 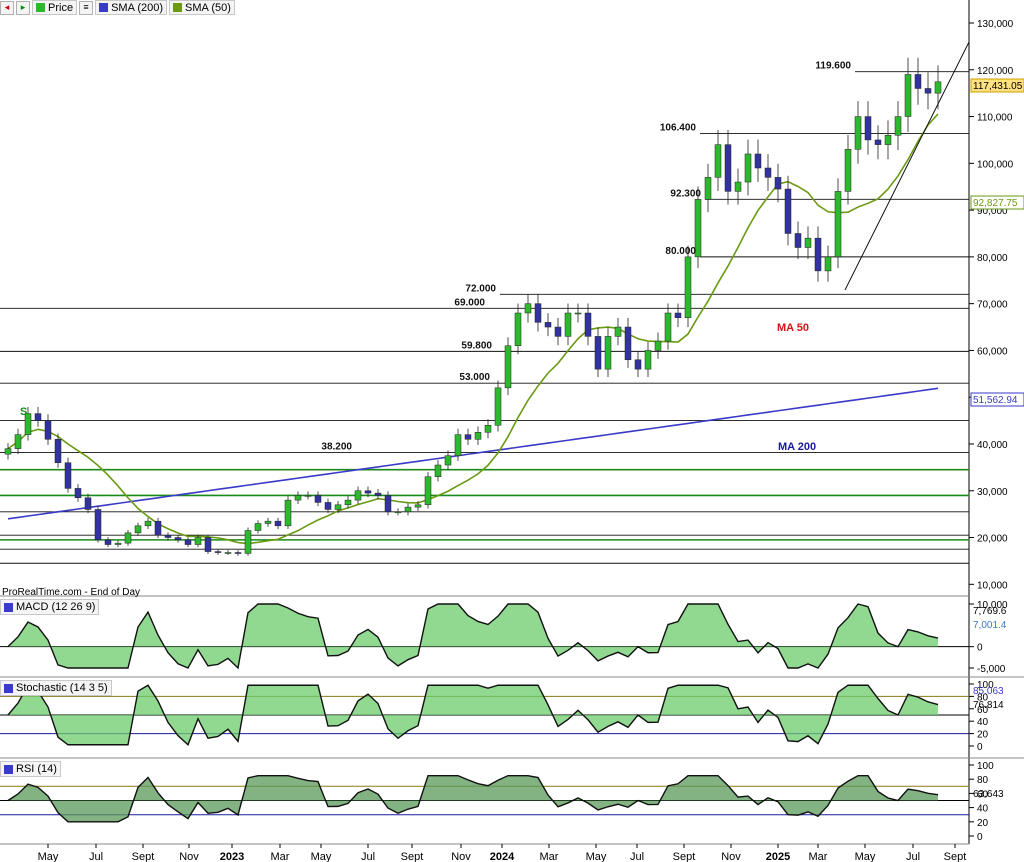 I want to click on signal-marker: S, so click(x=23, y=412).